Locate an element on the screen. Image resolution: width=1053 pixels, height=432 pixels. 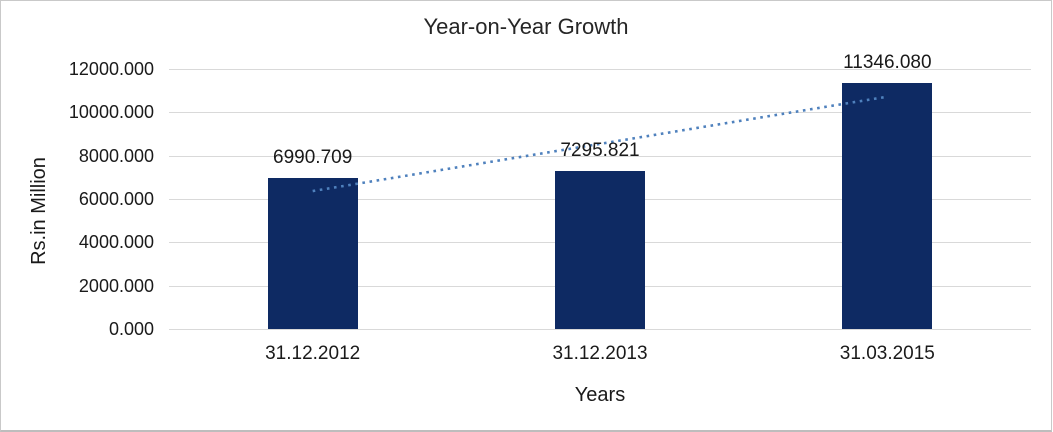
y-tick-label: 2000.000 is located at coordinates (116, 285).